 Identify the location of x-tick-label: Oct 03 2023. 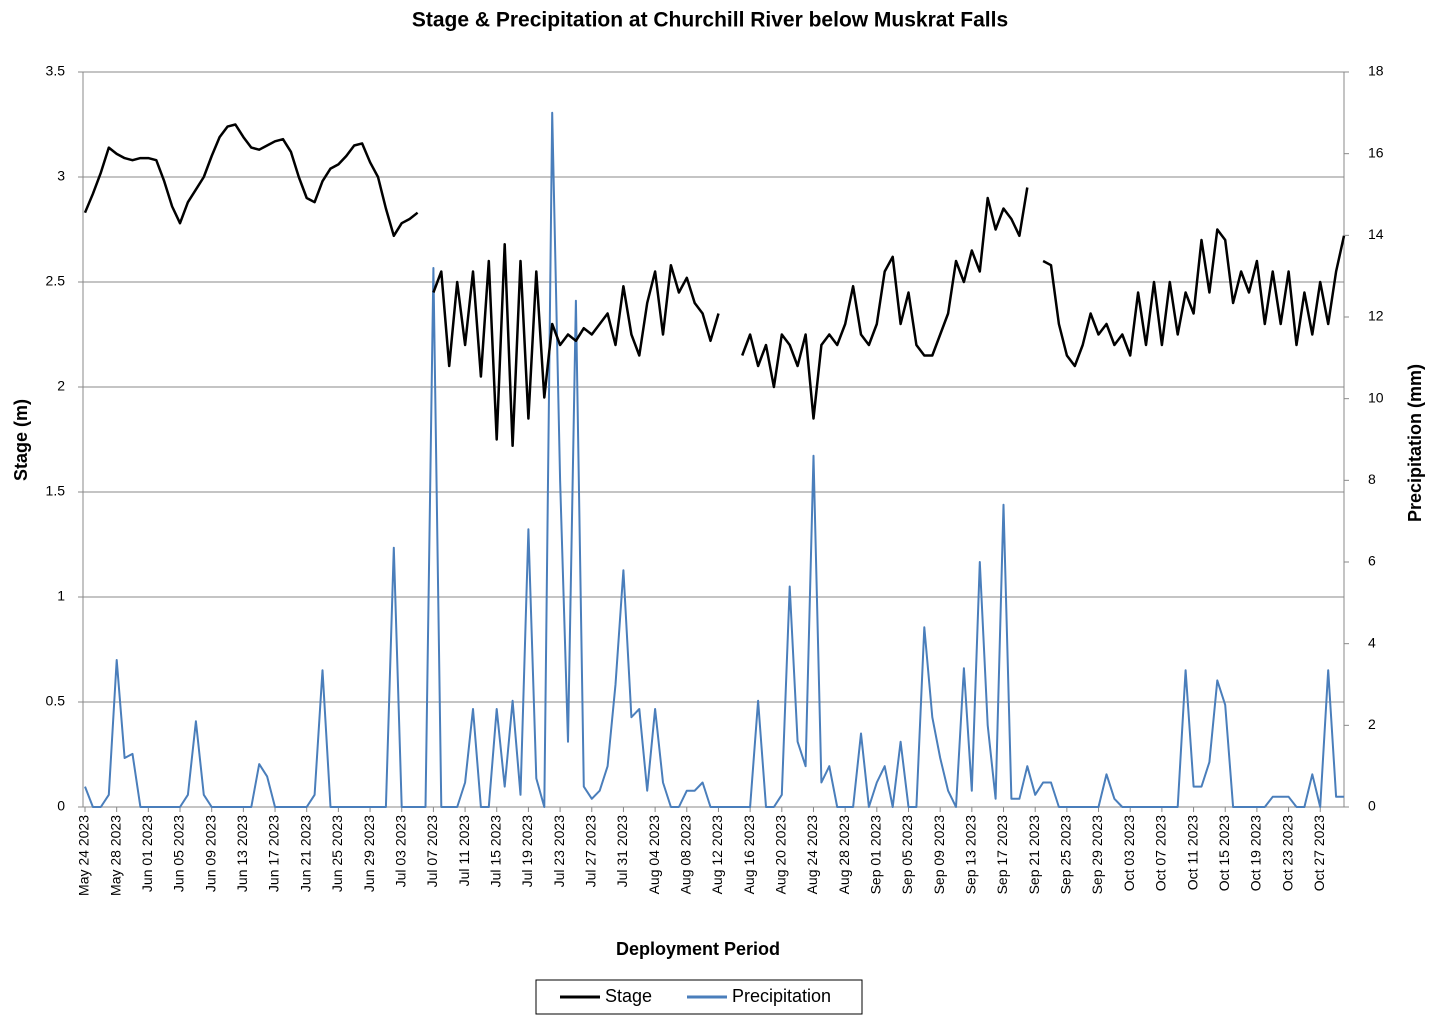
(1129, 853).